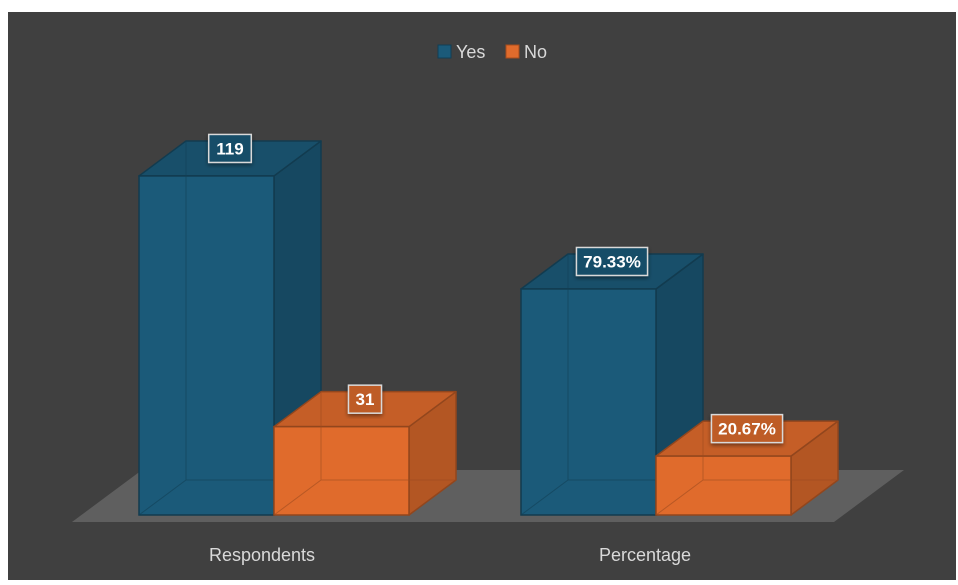  I want to click on legend-label-yes: Yes, so click(470, 52).